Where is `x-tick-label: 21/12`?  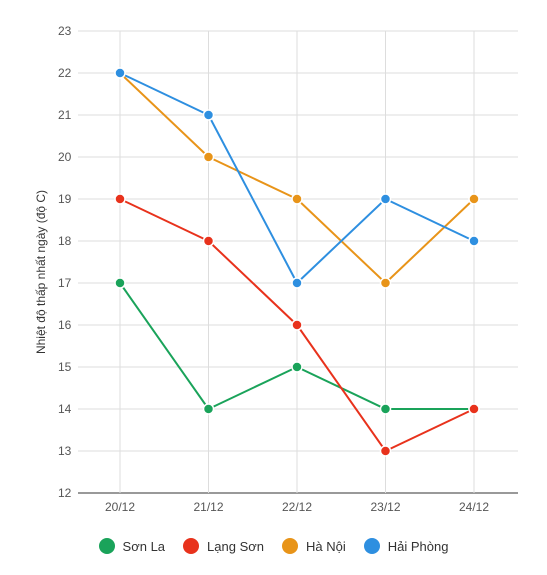 x-tick-label: 21/12 is located at coordinates (208, 507).